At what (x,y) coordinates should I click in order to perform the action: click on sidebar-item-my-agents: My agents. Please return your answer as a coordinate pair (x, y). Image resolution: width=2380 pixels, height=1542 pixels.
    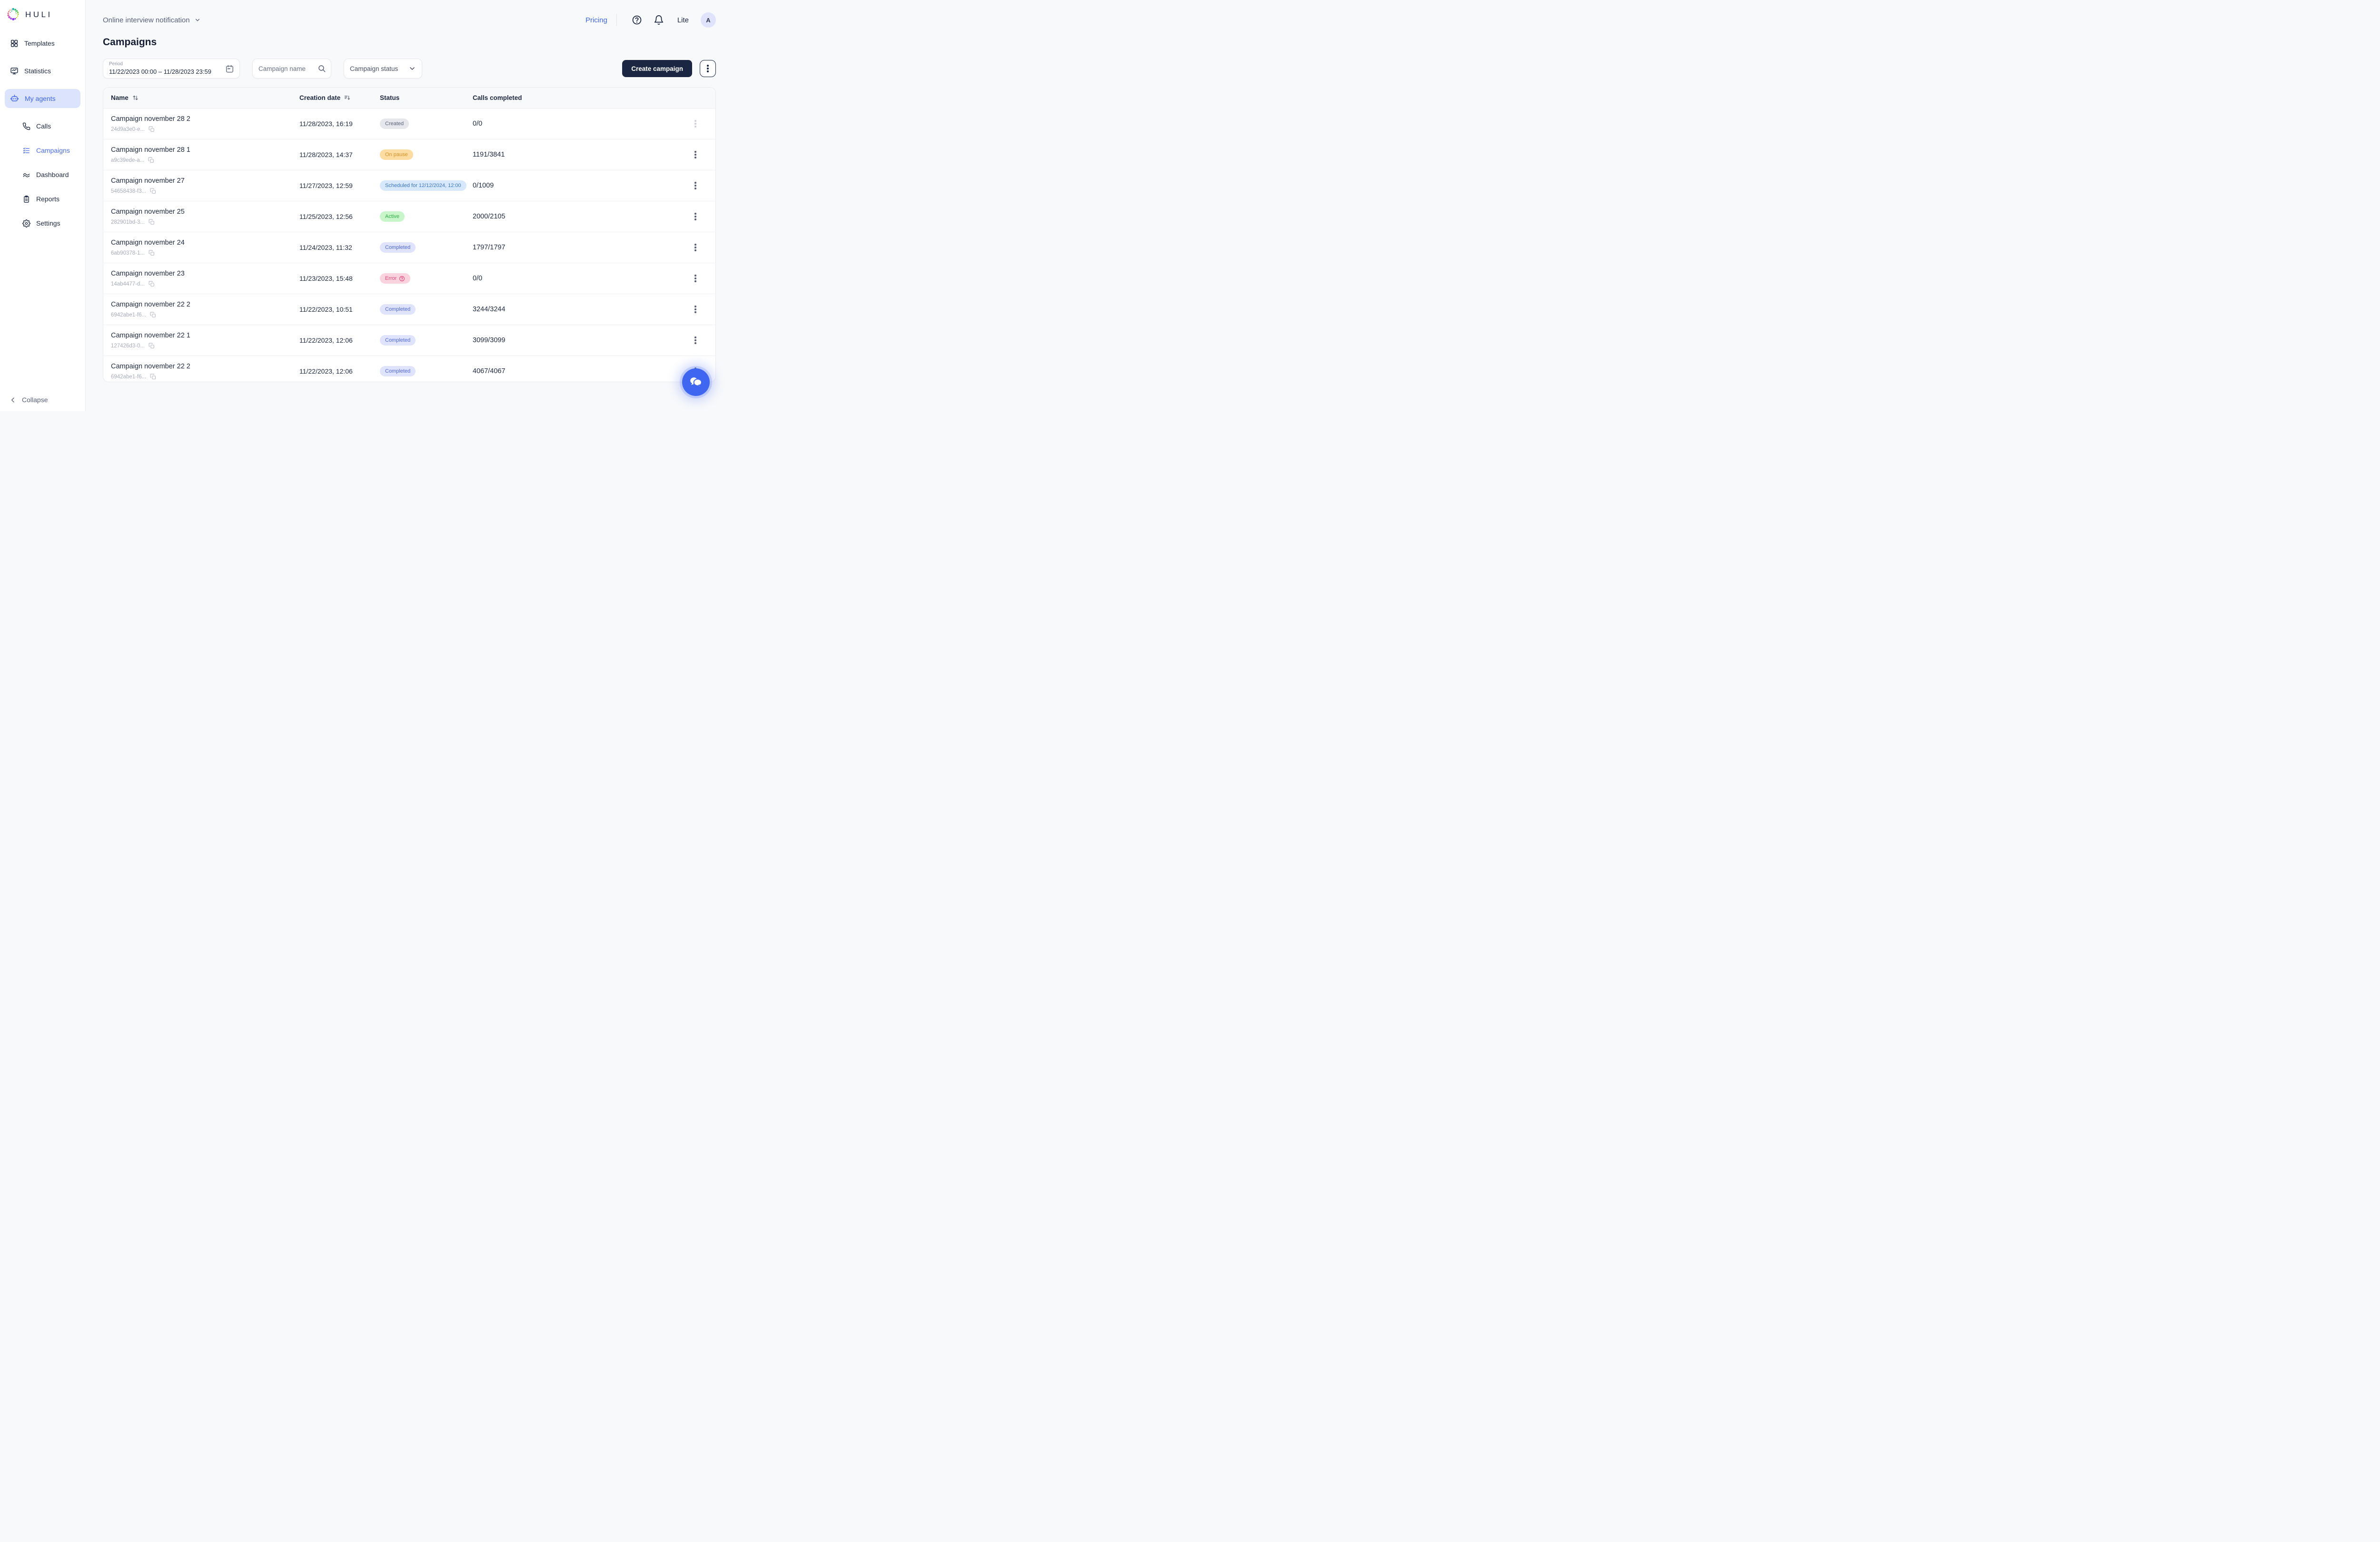
    Looking at the image, I should click on (42, 98).